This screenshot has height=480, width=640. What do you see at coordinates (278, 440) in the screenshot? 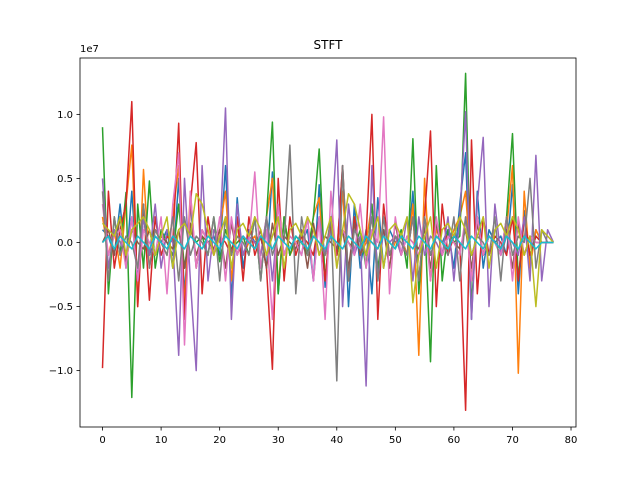
I see `x-tick-label: 30` at bounding box center [278, 440].